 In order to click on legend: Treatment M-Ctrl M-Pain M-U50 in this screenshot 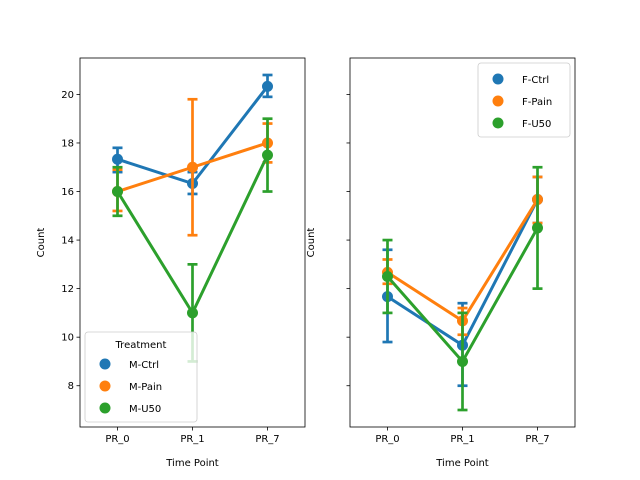, I will do `click(141, 377)`.